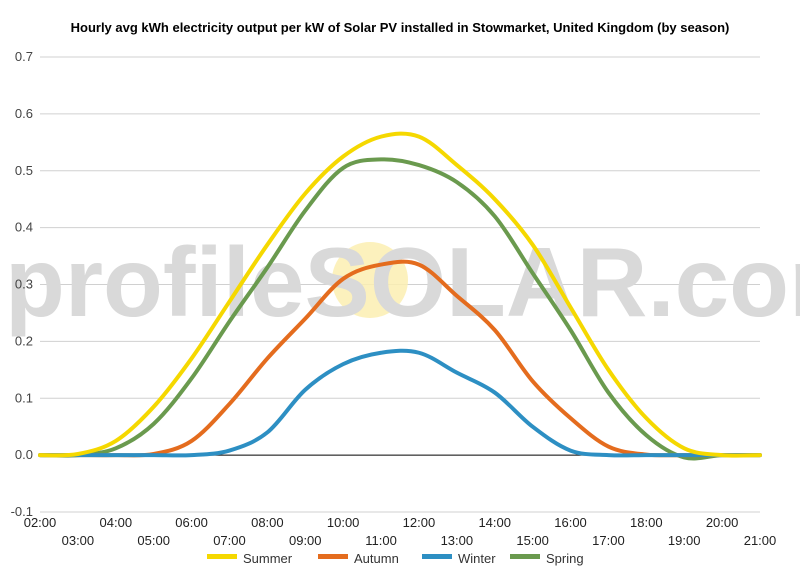 This screenshot has height=570, width=800. What do you see at coordinates (229, 540) in the screenshot?
I see `x-tick-label: 07:00` at bounding box center [229, 540].